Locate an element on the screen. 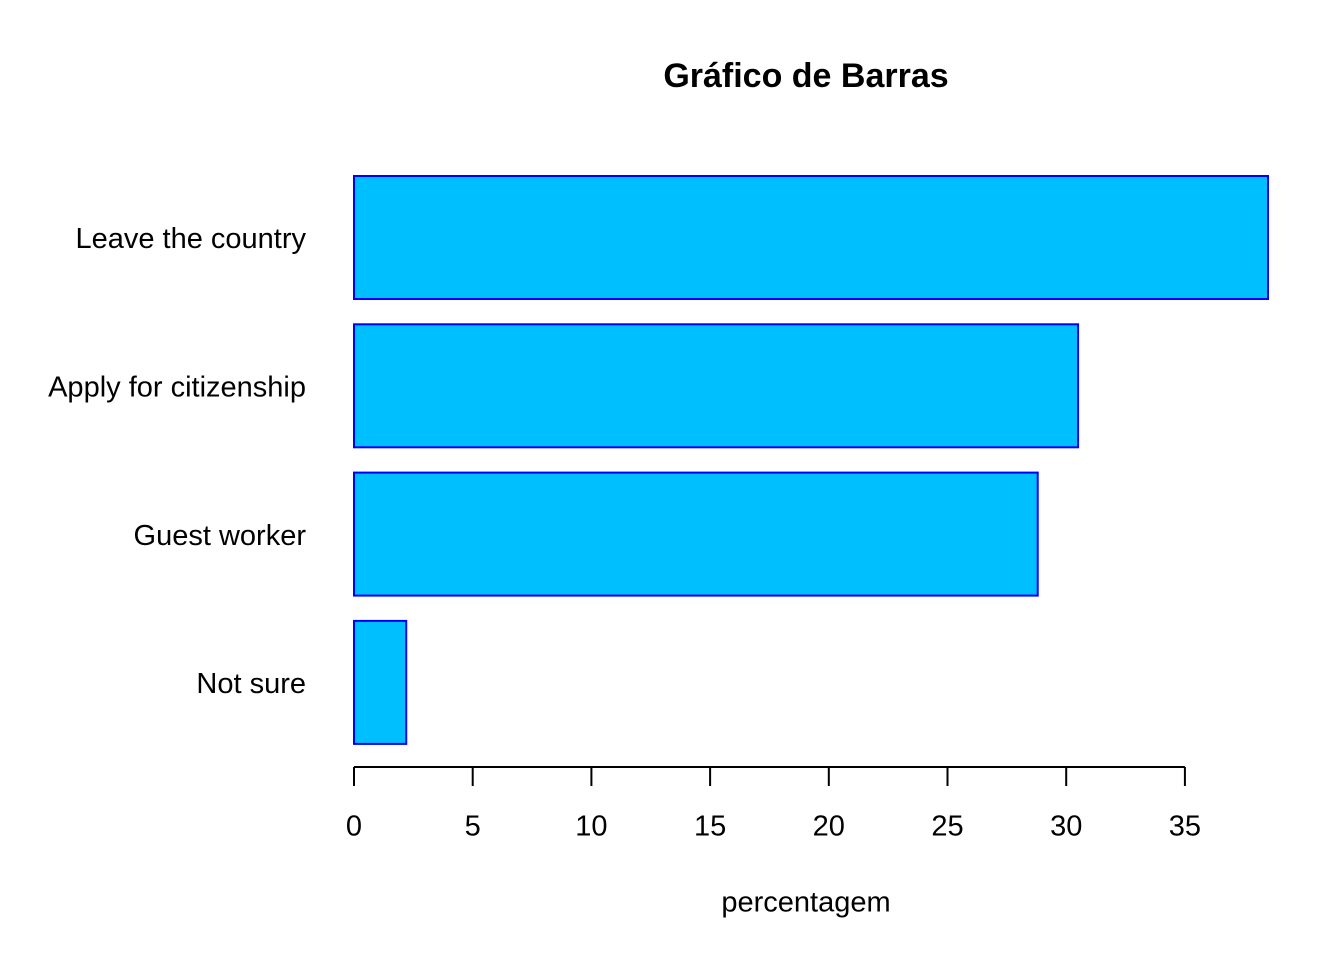 Image resolution: width=1344 pixels, height=960 pixels. x-tick-label: 0 is located at coordinates (354, 827).